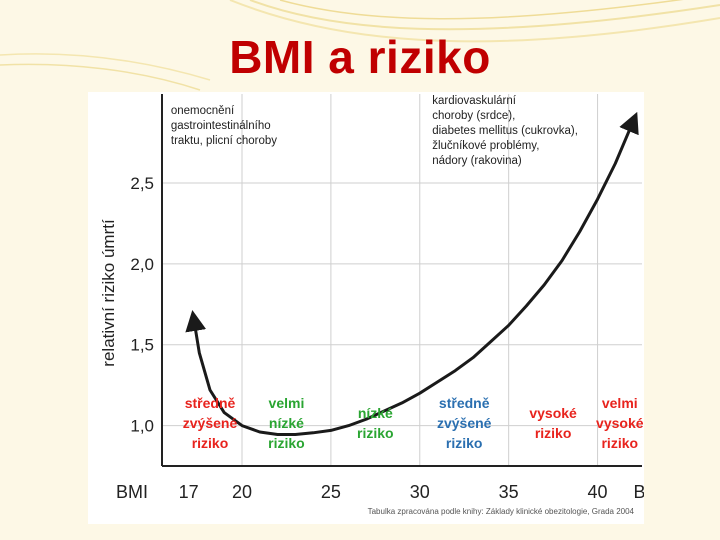 The height and width of the screenshot is (540, 720). Describe the element at coordinates (189, 492) in the screenshot. I see `x-tick-label: 17` at that location.